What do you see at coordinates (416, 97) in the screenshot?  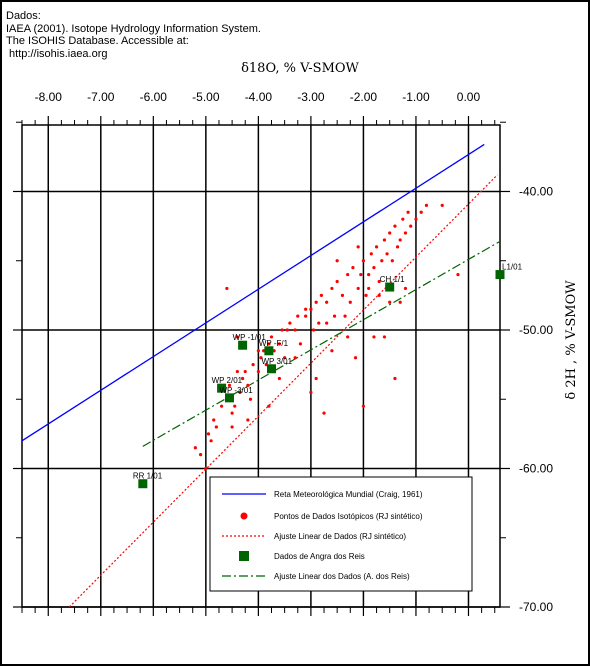 I see `x-tick-label: -1.00` at bounding box center [416, 97].